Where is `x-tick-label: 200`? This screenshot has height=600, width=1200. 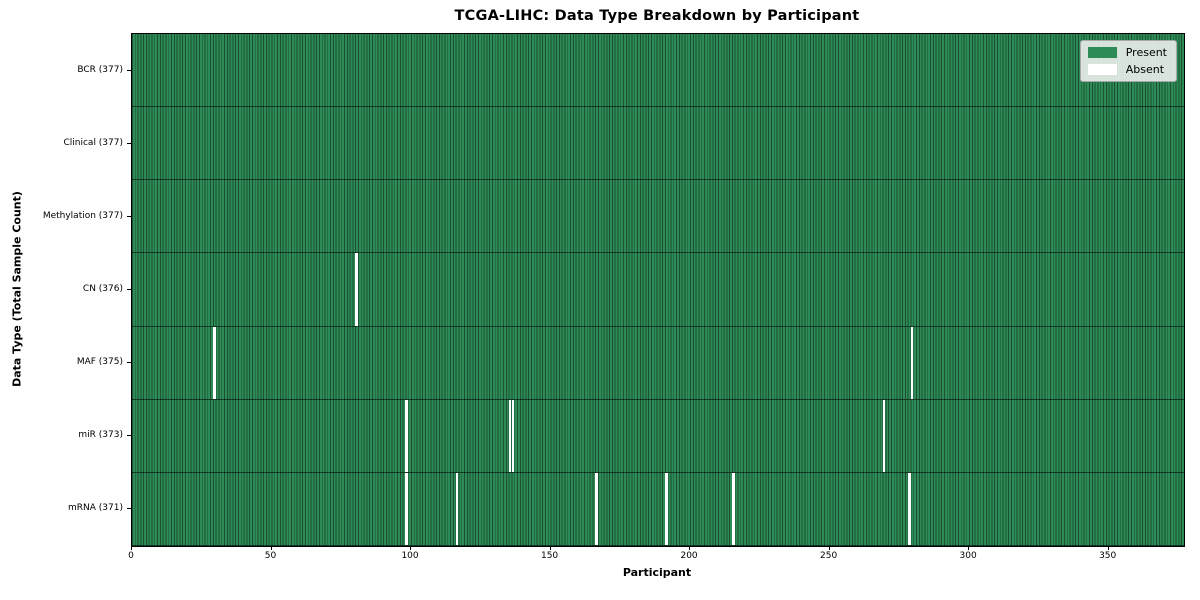
x-tick-label: 200 is located at coordinates (689, 556).